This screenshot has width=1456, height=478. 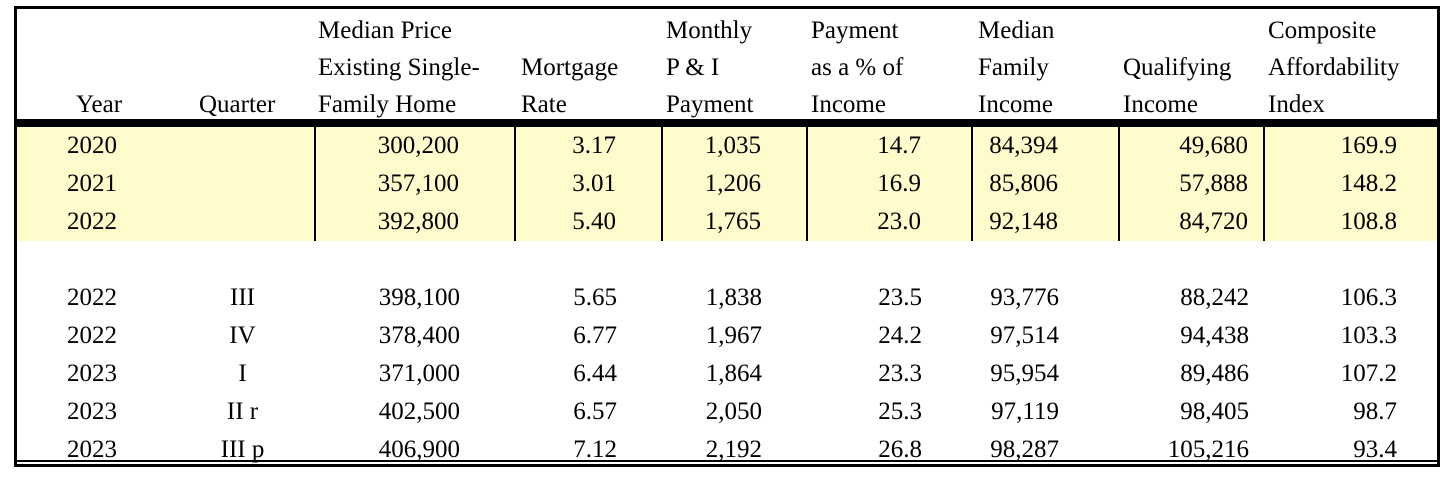 I want to click on bottom-rule-top, so click(x=727, y=461).